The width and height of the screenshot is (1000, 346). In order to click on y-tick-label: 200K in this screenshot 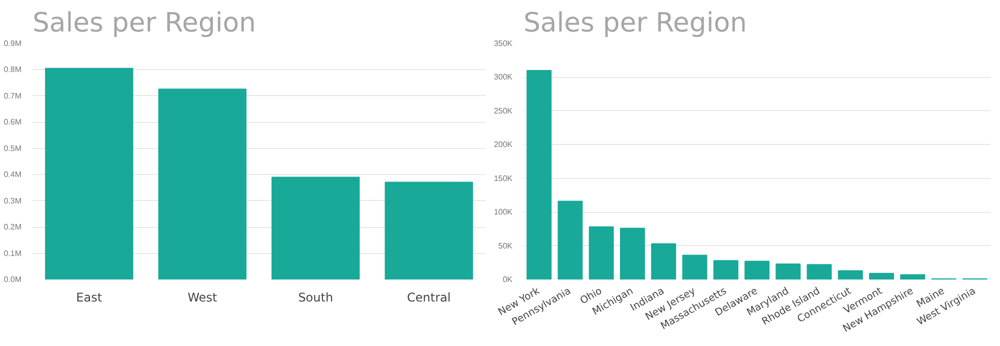, I will do `click(504, 145)`.